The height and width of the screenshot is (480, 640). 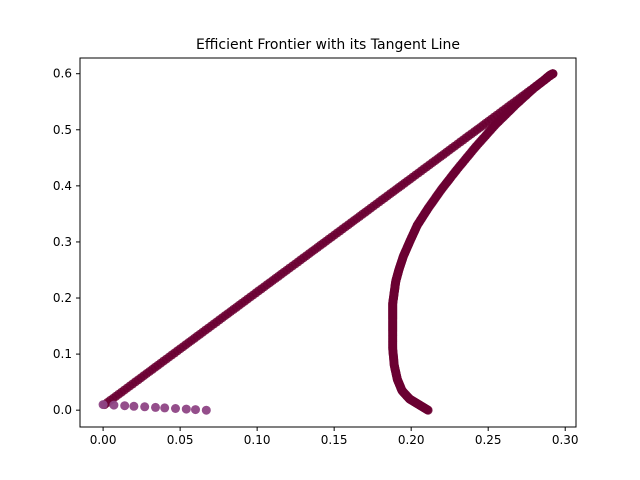 What do you see at coordinates (488, 440) in the screenshot?
I see `x-tick-label: 0.25` at bounding box center [488, 440].